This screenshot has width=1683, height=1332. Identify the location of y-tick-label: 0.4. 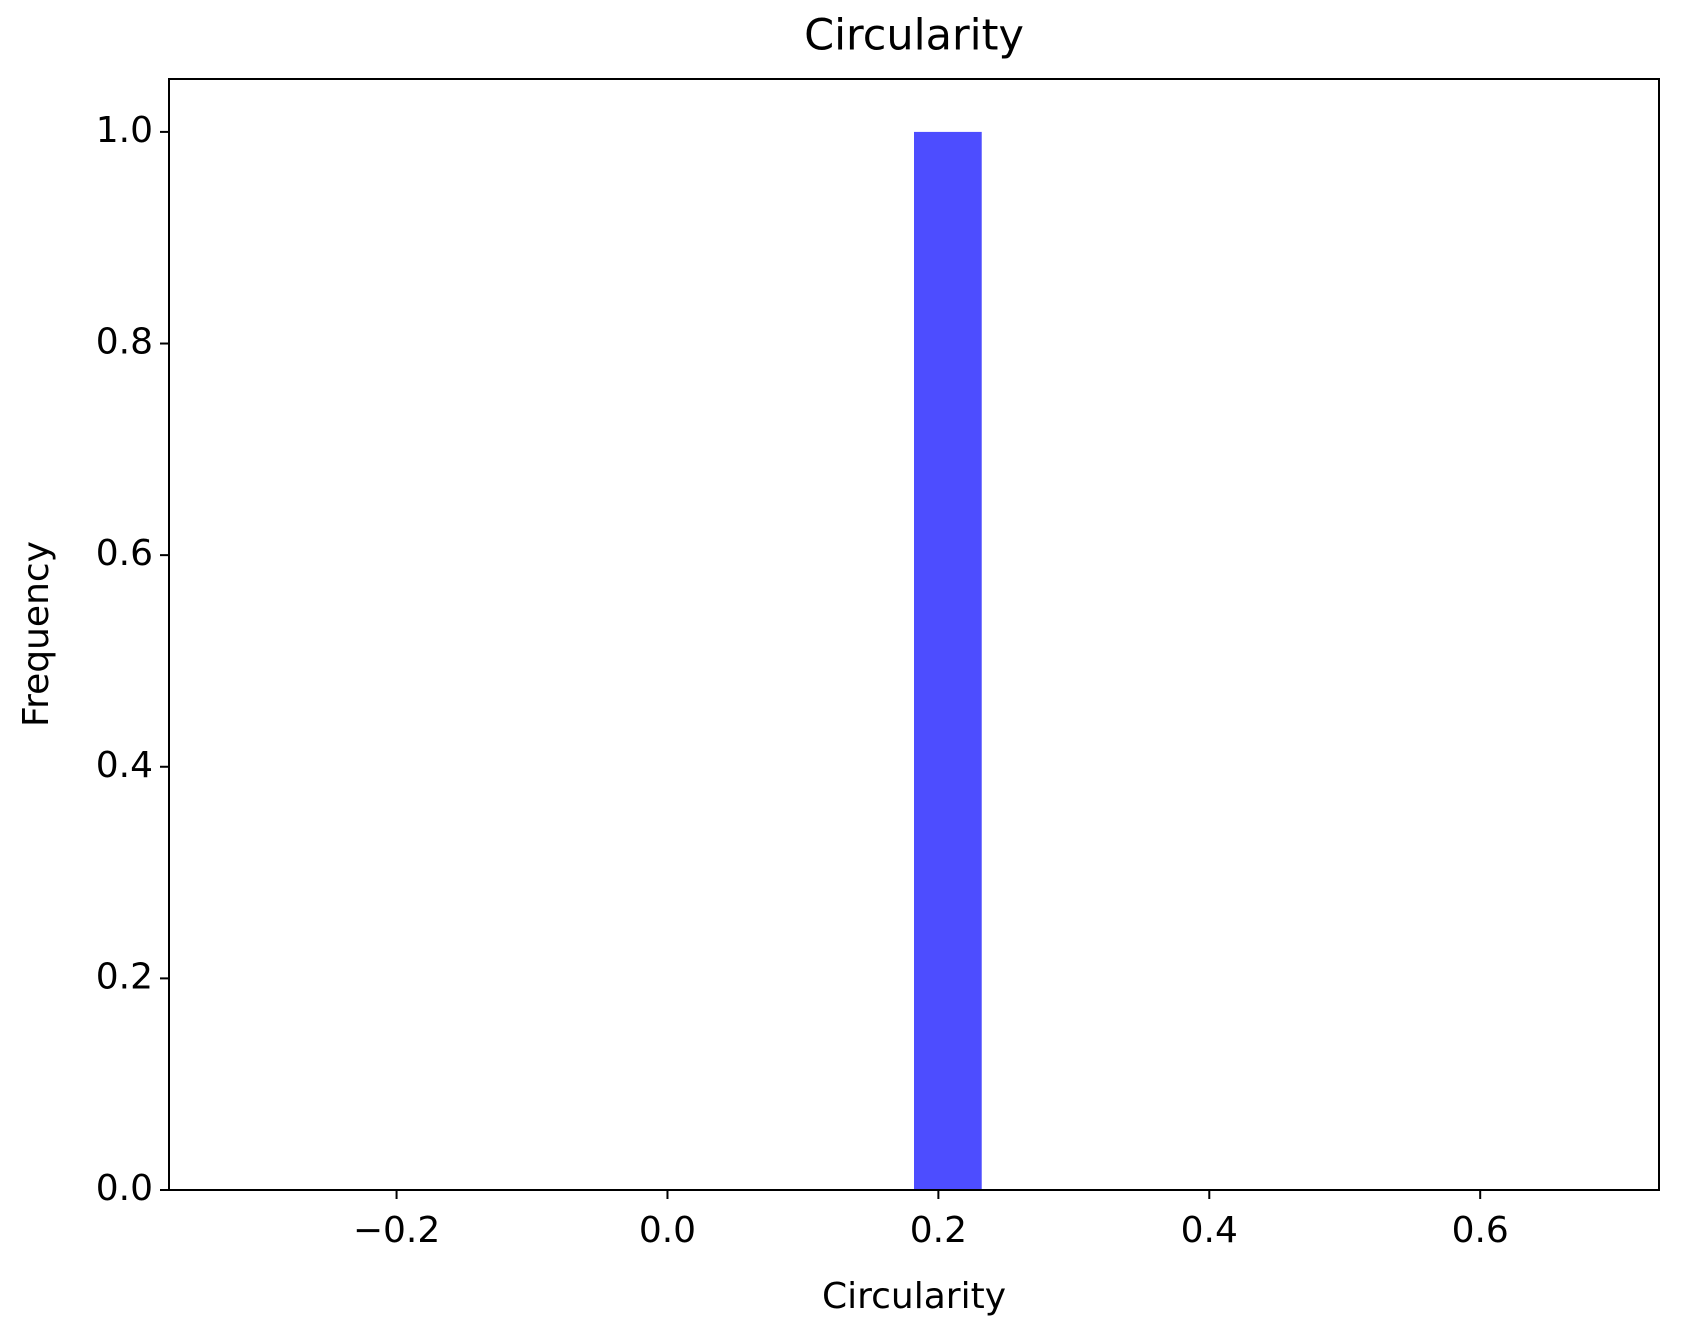
(124, 765).